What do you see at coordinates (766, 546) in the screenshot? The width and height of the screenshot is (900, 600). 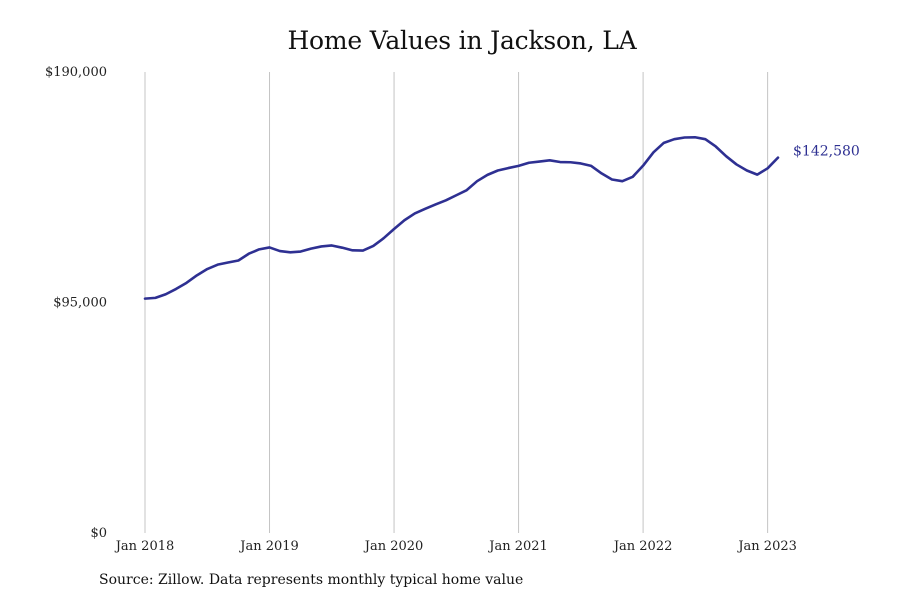 I see `x-tick-label: Jan 2023` at bounding box center [766, 546].